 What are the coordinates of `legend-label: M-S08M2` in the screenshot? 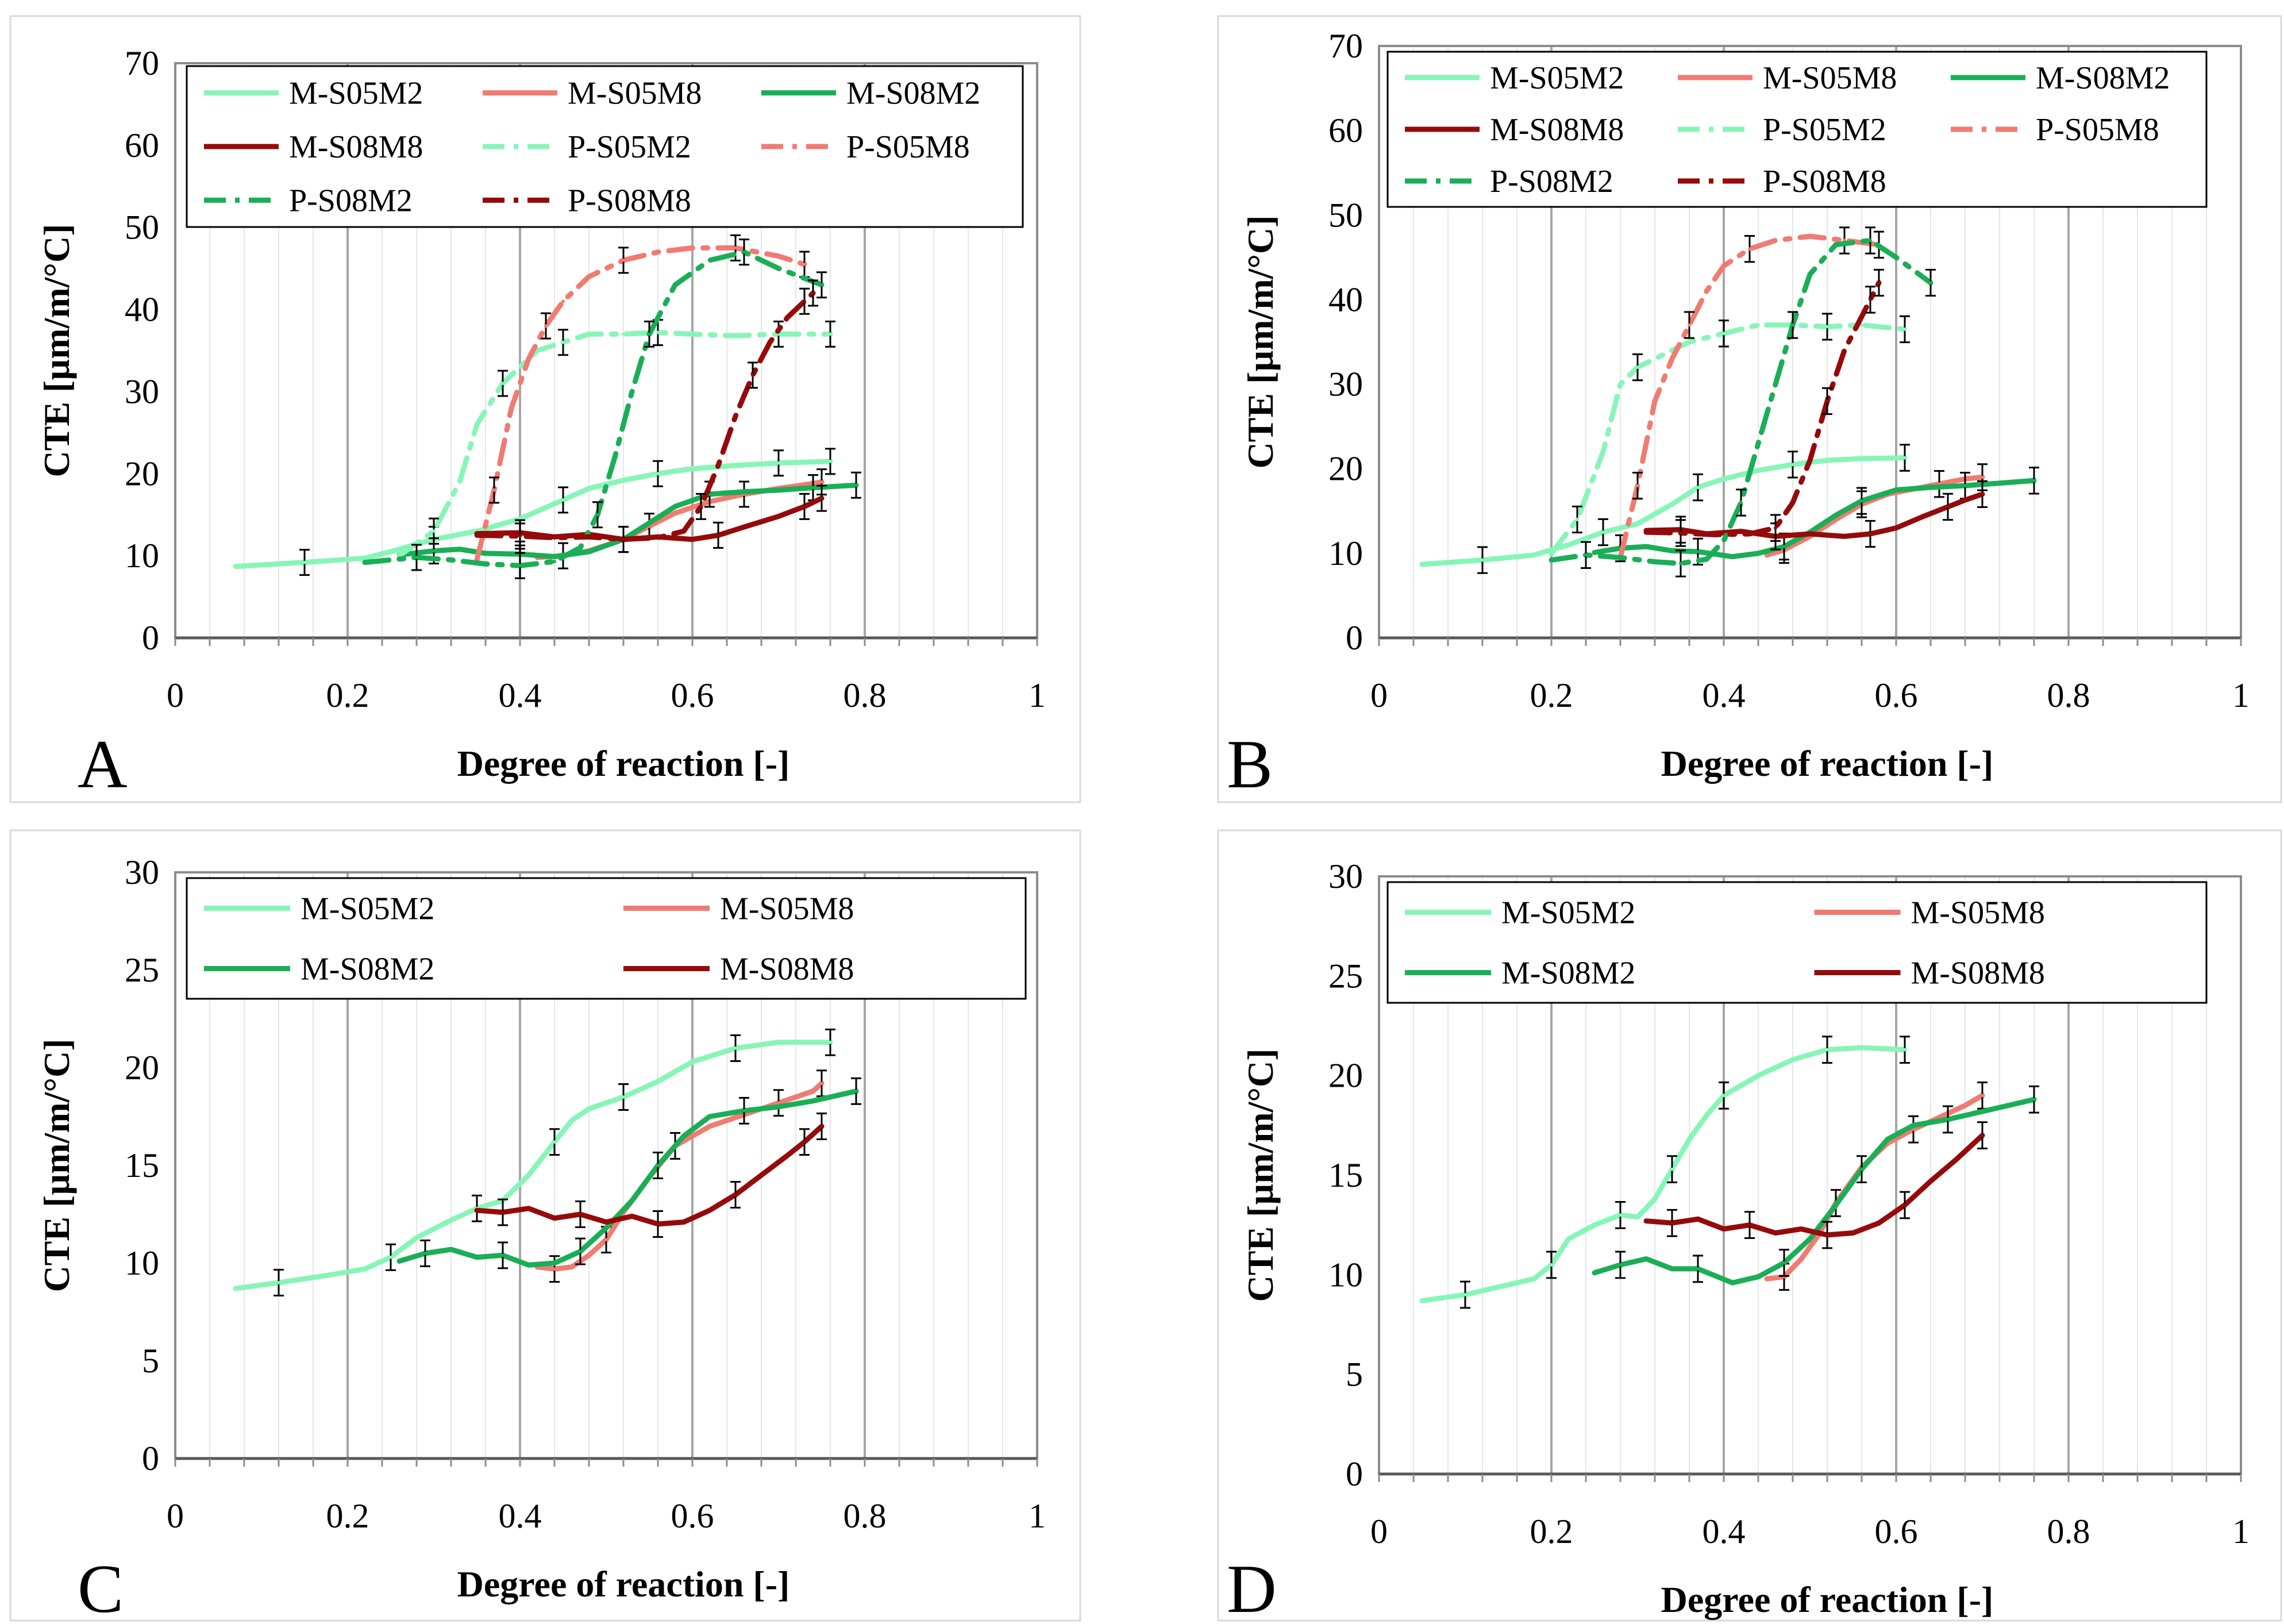 It's located at (1568, 973).